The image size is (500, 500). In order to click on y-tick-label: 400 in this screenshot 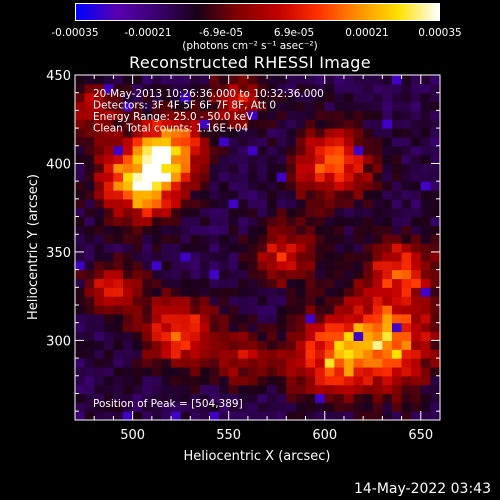, I will do `click(58, 164)`.